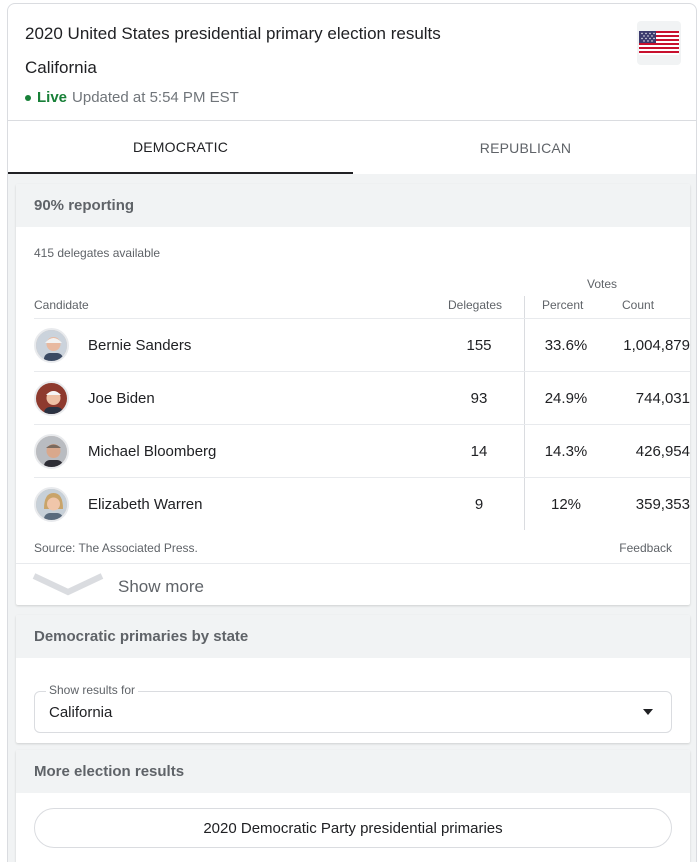 This screenshot has height=862, width=700. I want to click on us-flag-icon, so click(659, 43).